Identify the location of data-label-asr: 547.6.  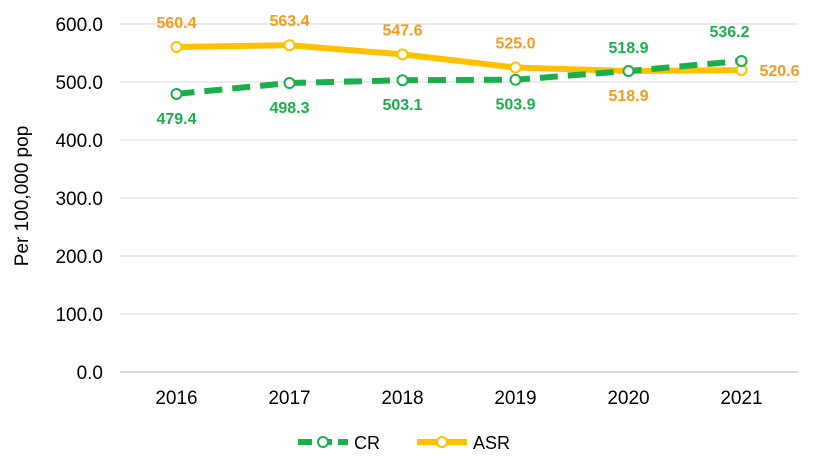
(402, 30).